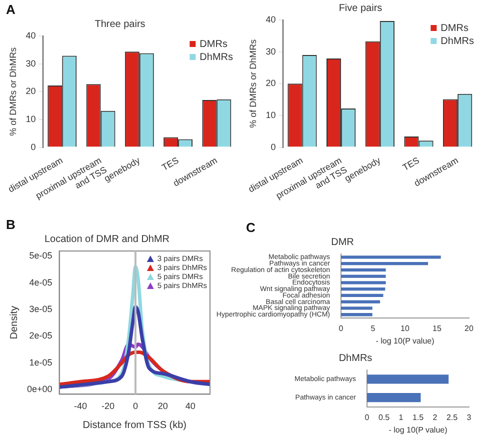 This screenshot has height=437, width=481. Describe the element at coordinates (418, 417) in the screenshot. I see `x-tick-label: 1.5` at that location.